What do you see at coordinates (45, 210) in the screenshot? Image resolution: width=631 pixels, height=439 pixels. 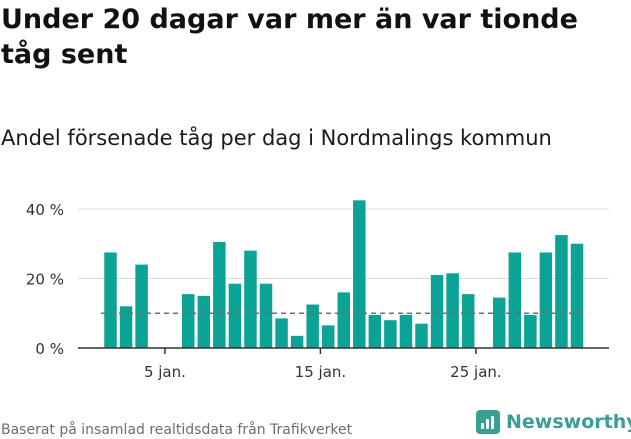 I see `y-tick-label: 40 %` at bounding box center [45, 210].